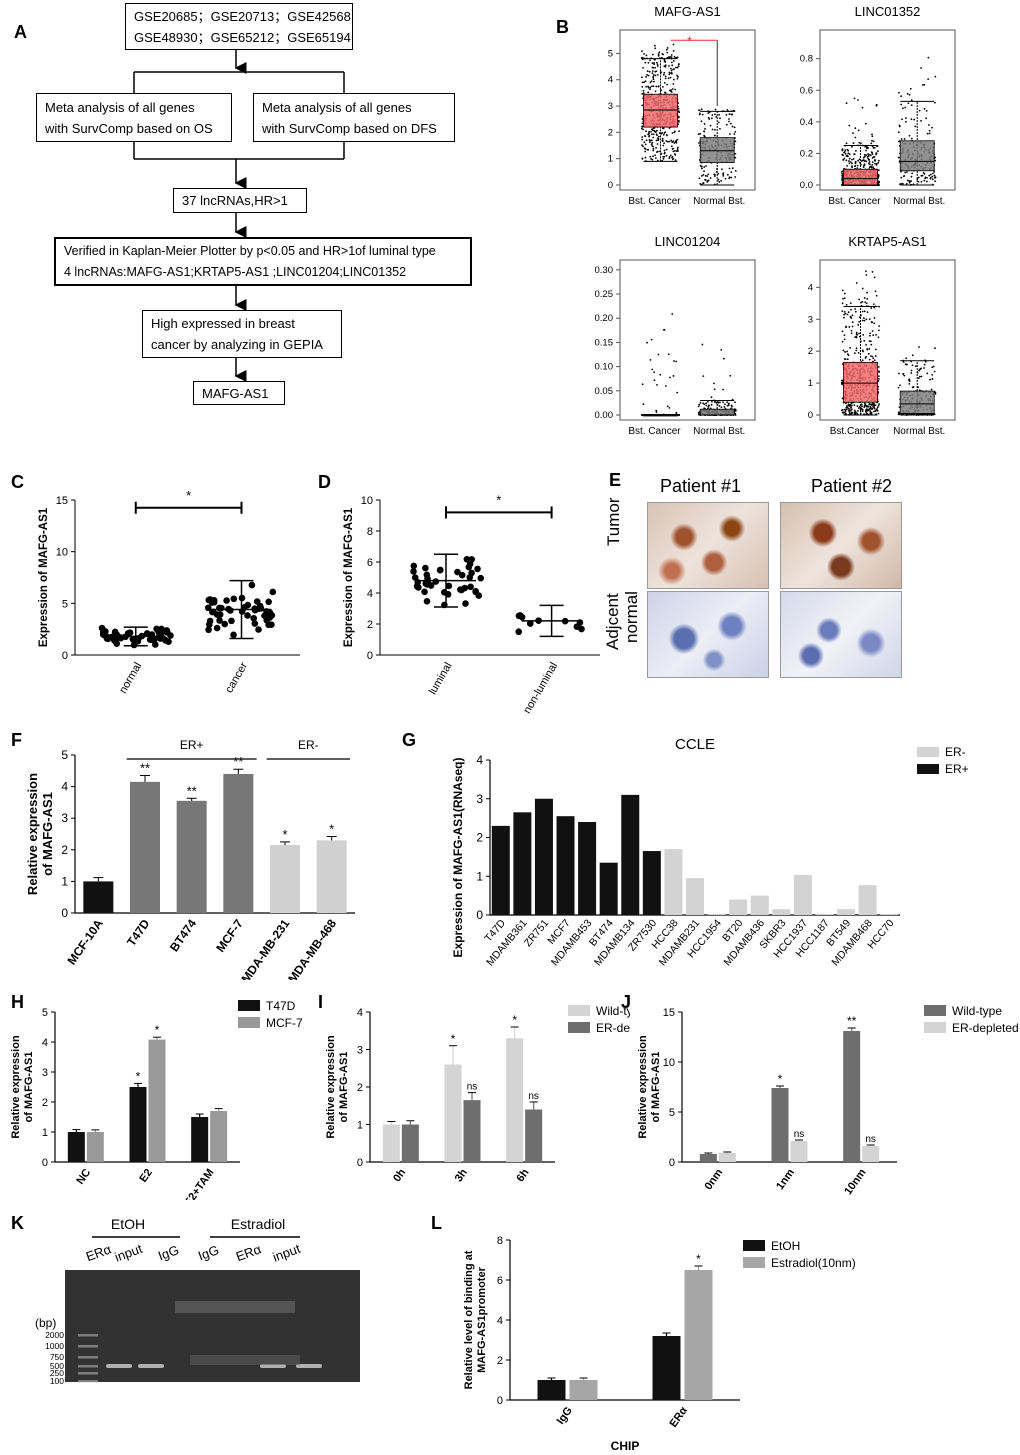 The image size is (1020, 1455). I want to click on y-tick-label: 10, so click(669, 1063).